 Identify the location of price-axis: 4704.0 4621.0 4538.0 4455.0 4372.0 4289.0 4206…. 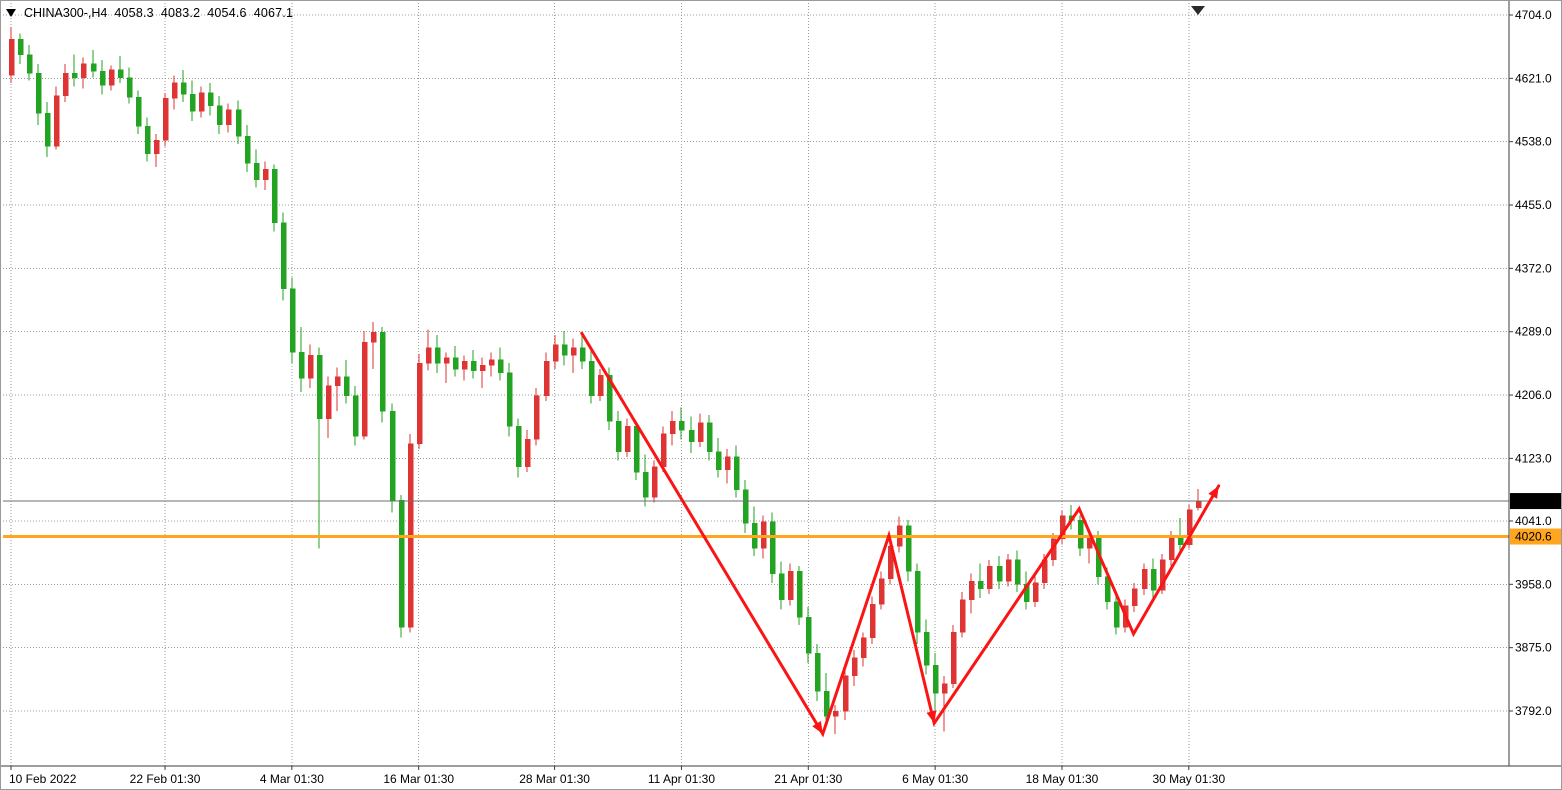
(1535, 383).